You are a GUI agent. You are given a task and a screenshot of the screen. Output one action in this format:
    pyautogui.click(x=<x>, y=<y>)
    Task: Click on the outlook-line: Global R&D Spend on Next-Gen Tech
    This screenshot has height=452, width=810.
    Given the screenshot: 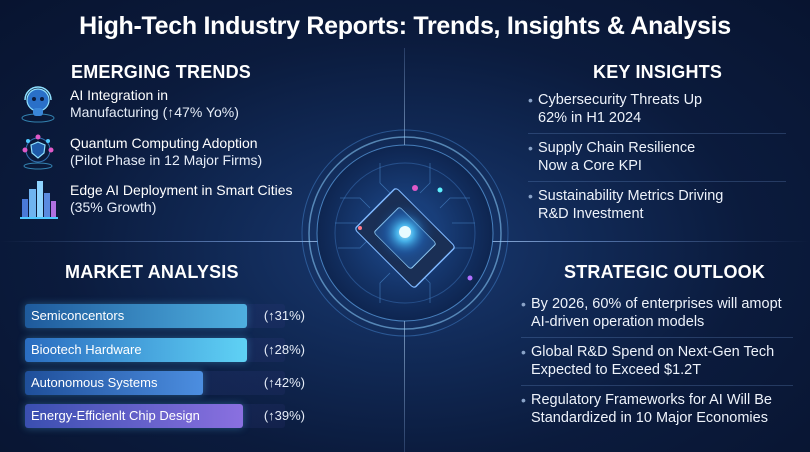 What is the action you would take?
    pyautogui.click(x=653, y=352)
    